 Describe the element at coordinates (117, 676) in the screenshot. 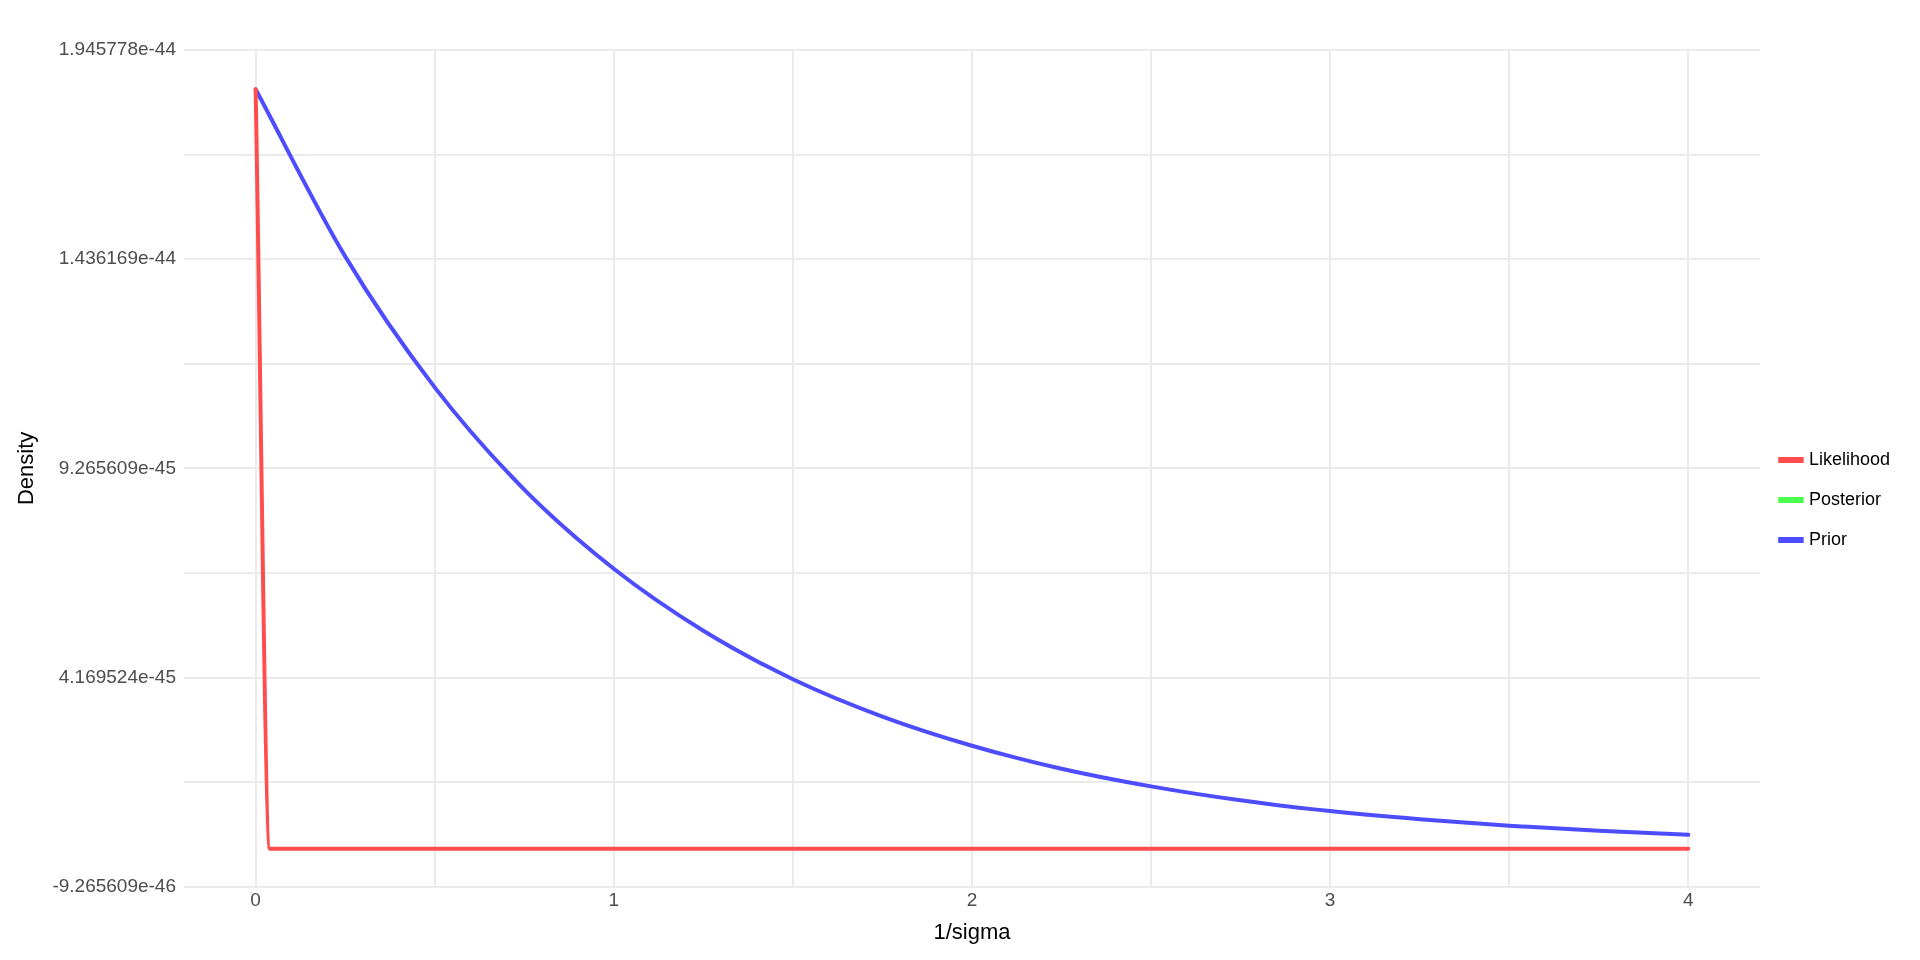

I see `y-tick-label: 4.169524e-45` at that location.